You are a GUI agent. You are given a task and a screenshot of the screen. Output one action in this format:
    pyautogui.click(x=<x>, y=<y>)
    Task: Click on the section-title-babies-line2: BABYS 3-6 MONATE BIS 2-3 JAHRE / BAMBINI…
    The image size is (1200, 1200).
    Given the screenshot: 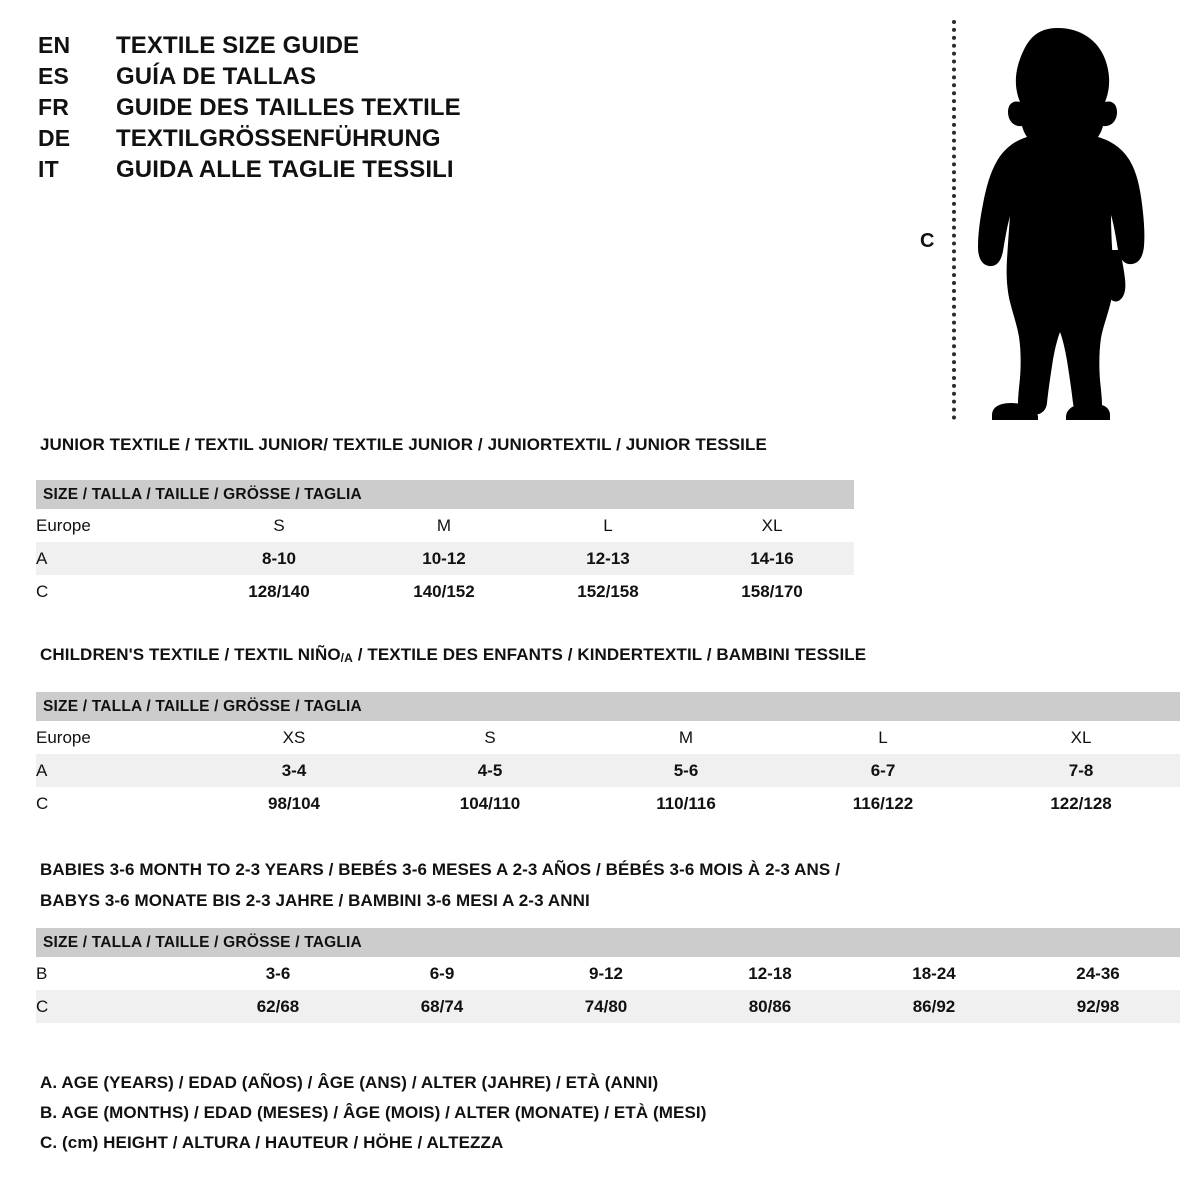 What is the action you would take?
    pyautogui.click(x=315, y=900)
    